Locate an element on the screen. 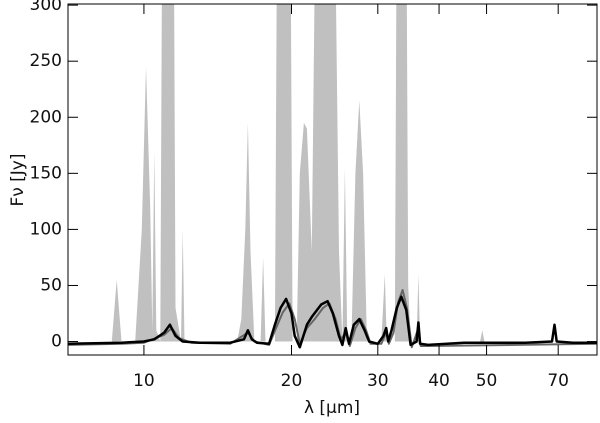 The height and width of the screenshot is (423, 600). y-tick-label: 300 is located at coordinates (46, 7).